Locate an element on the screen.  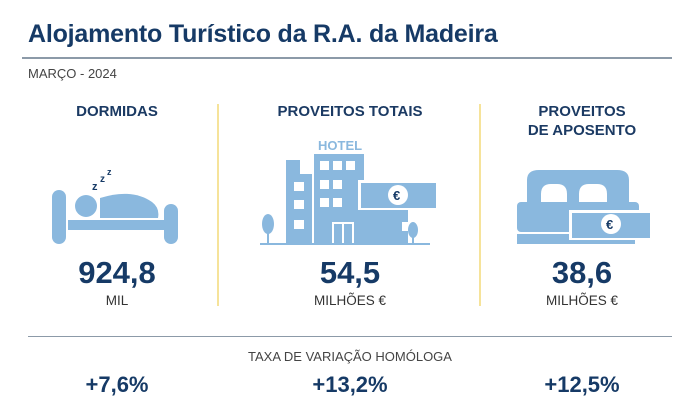
dormidas-value: 924,8 is located at coordinates (117, 272).